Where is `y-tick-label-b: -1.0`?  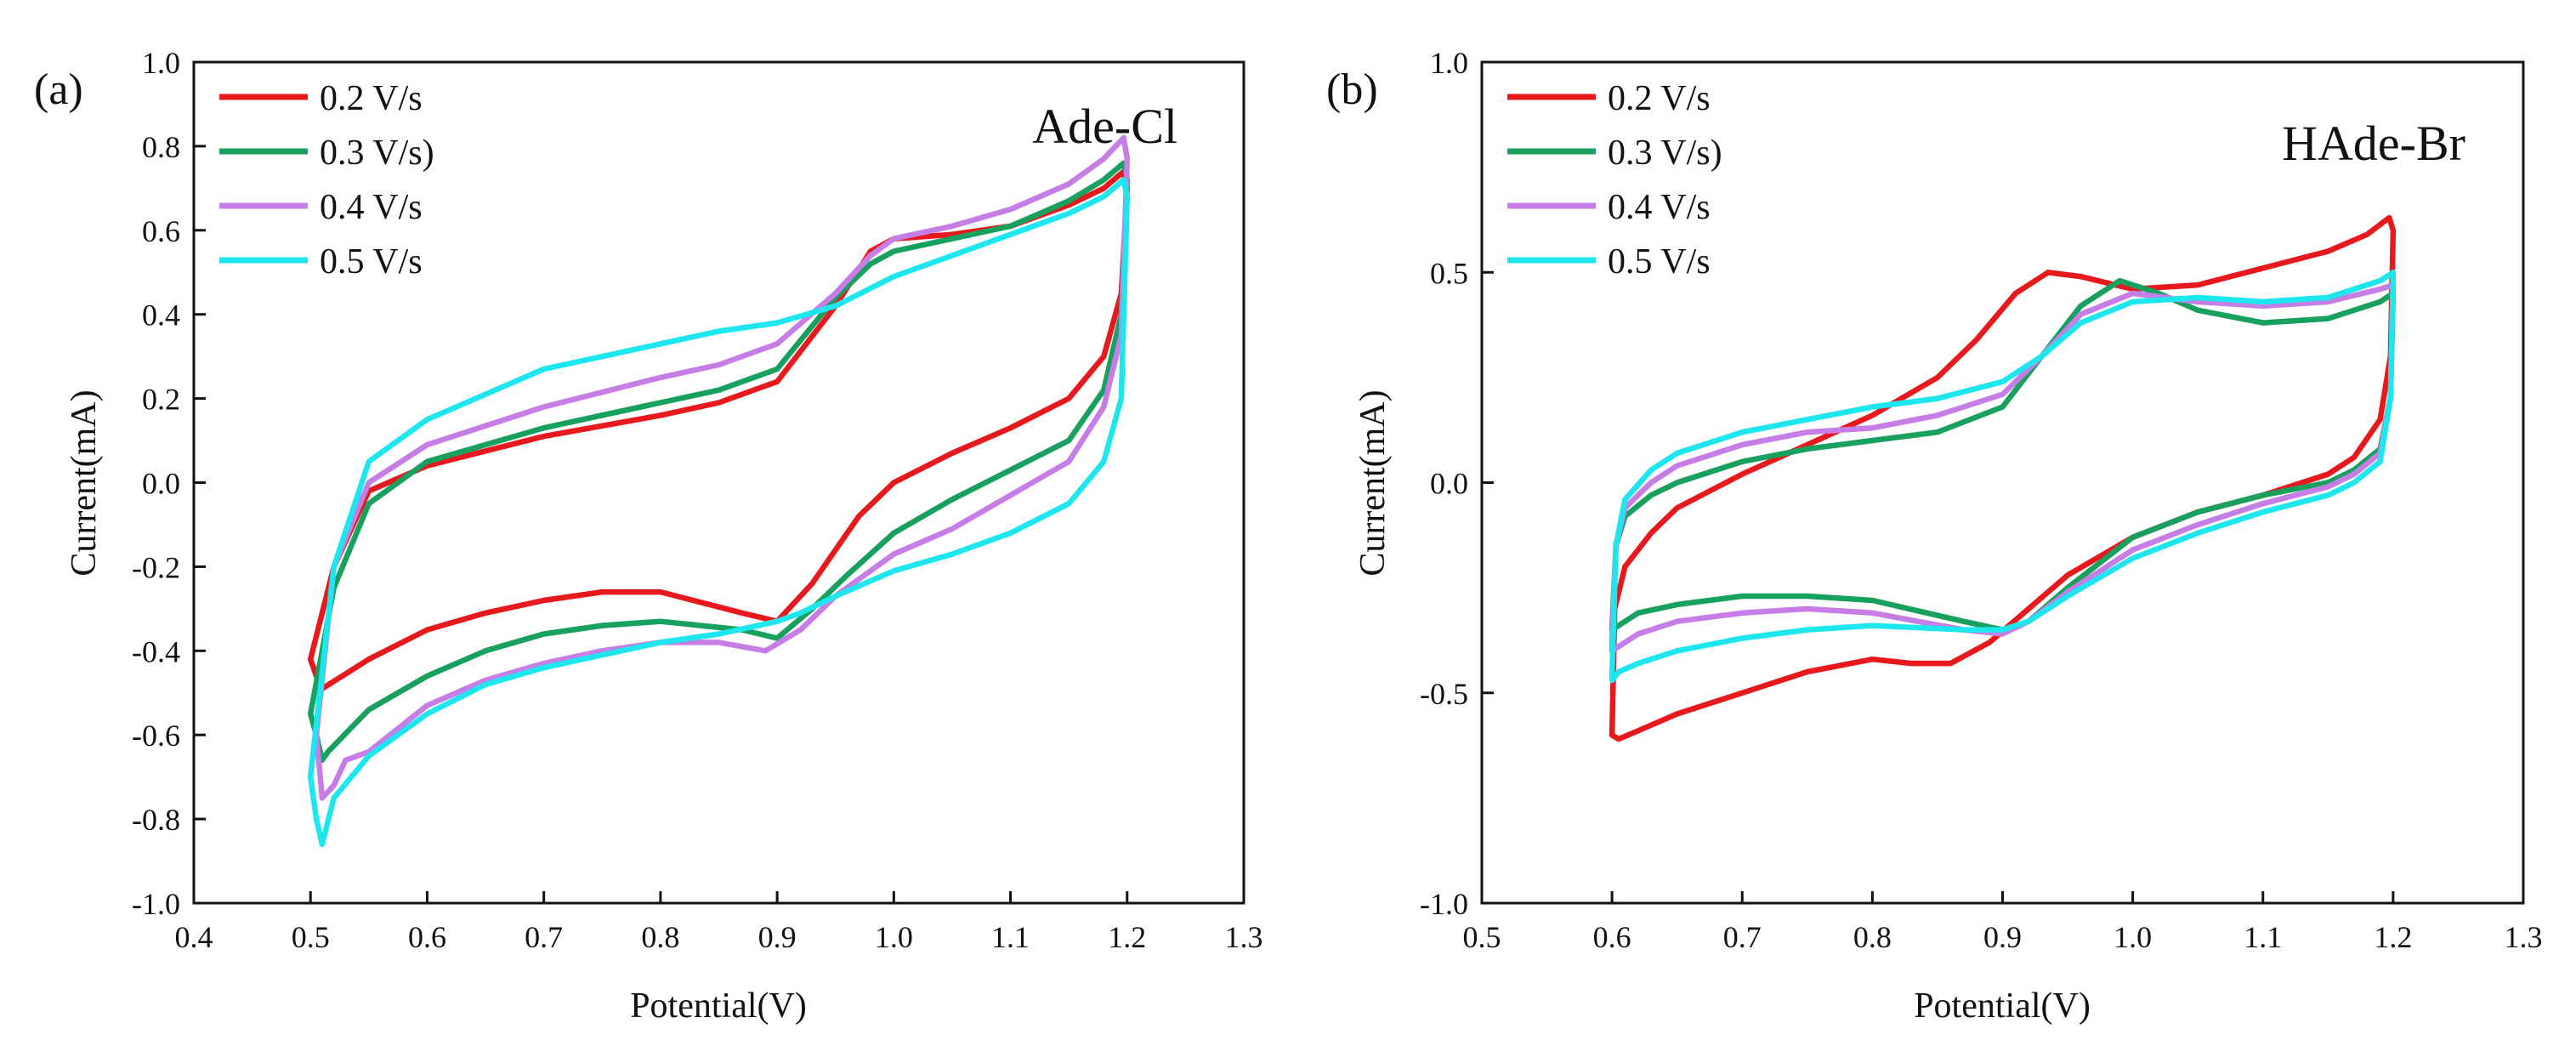 y-tick-label-b: -1.0 is located at coordinates (1444, 904).